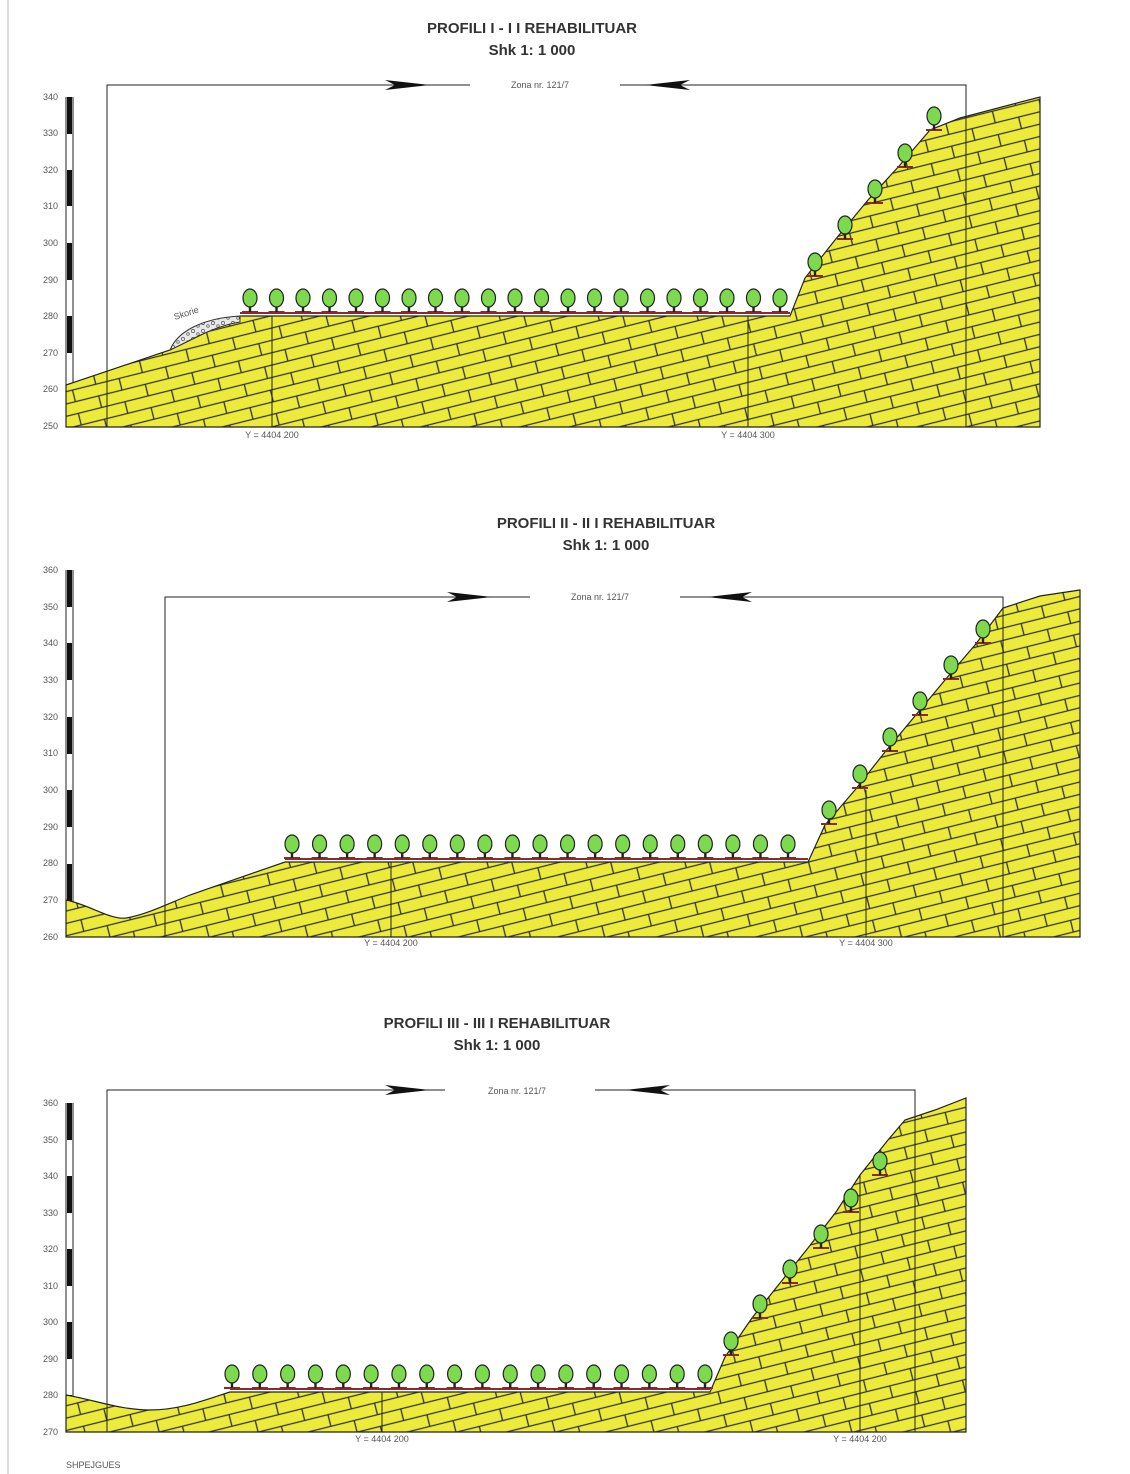 This screenshot has height=1474, width=1130. I want to click on profile-scale: Shk 1: 1 000, so click(532, 50).